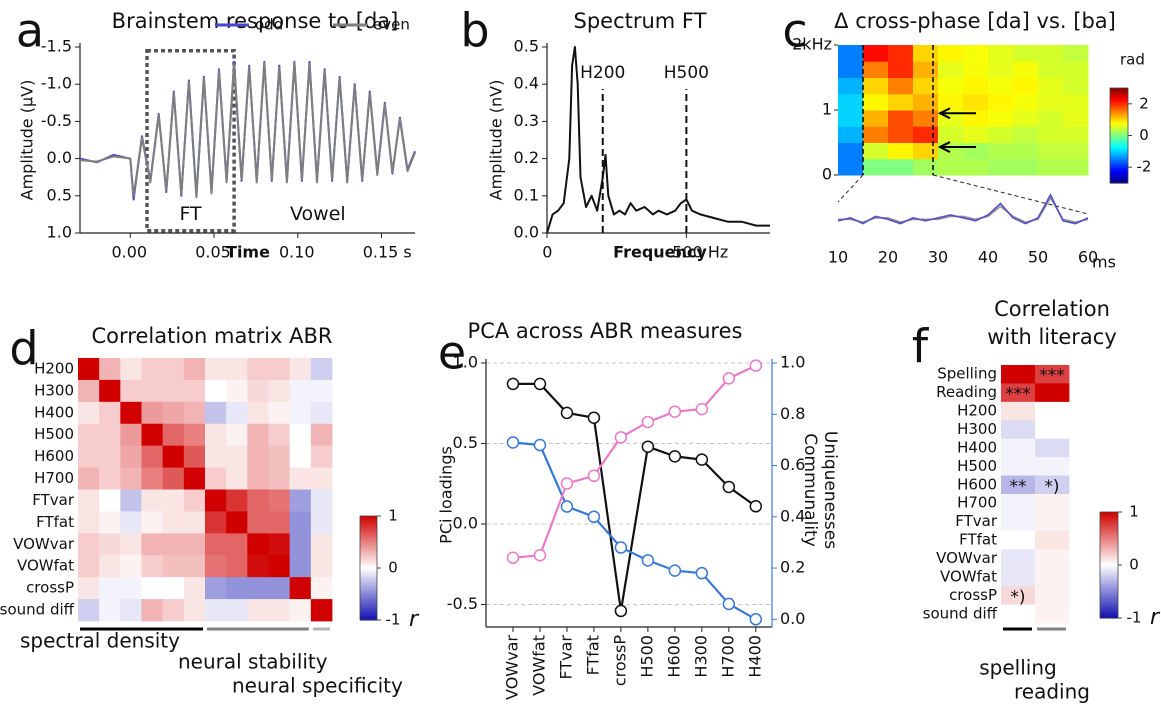 The width and height of the screenshot is (1161, 707). I want to click on row-label: crossP, so click(50, 588).